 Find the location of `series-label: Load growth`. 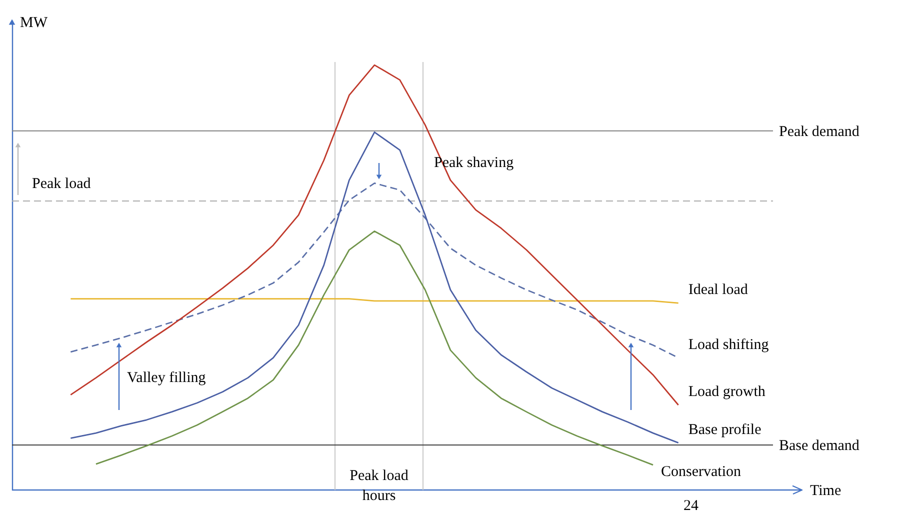

series-label: Load growth is located at coordinates (727, 392).